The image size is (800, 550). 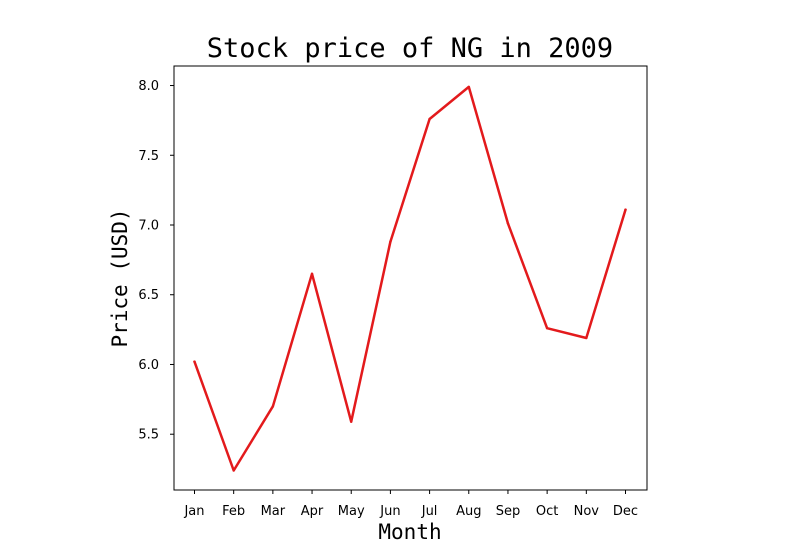 What do you see at coordinates (233, 511) in the screenshot?
I see `x-tick-label: Feb` at bounding box center [233, 511].